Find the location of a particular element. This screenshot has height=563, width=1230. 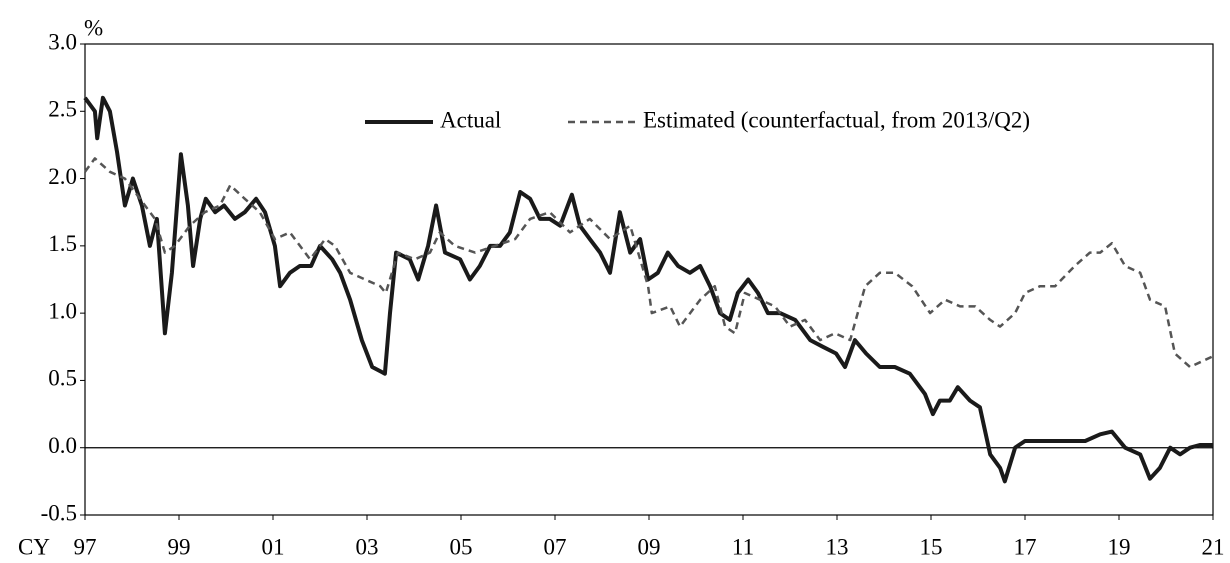

legend-label: Actual is located at coordinates (470, 119).